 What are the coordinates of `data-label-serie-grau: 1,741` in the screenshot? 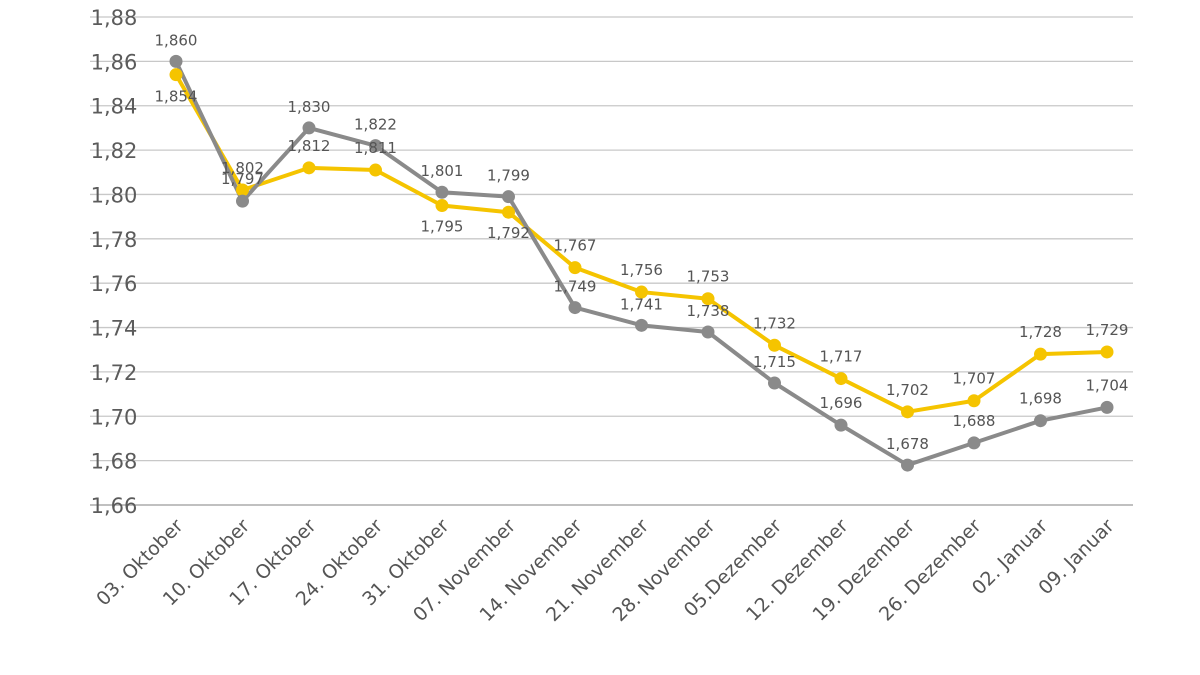 It's located at (641, 304).